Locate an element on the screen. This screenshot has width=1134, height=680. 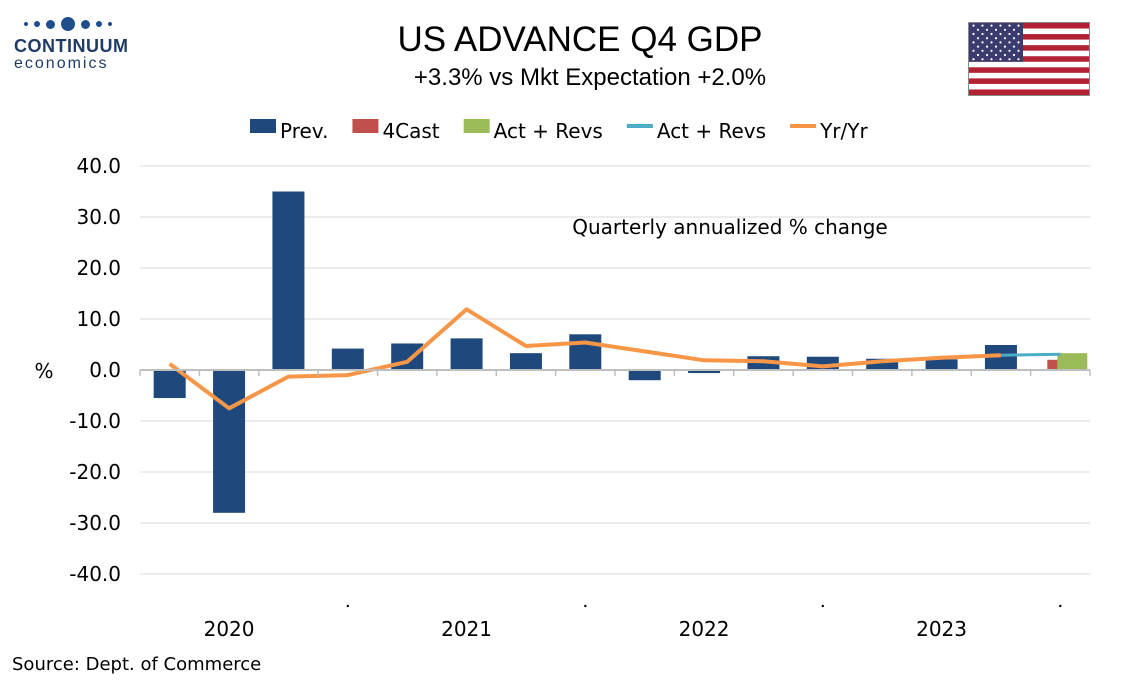
y-tick-label: 40.0 is located at coordinates (98, 166).